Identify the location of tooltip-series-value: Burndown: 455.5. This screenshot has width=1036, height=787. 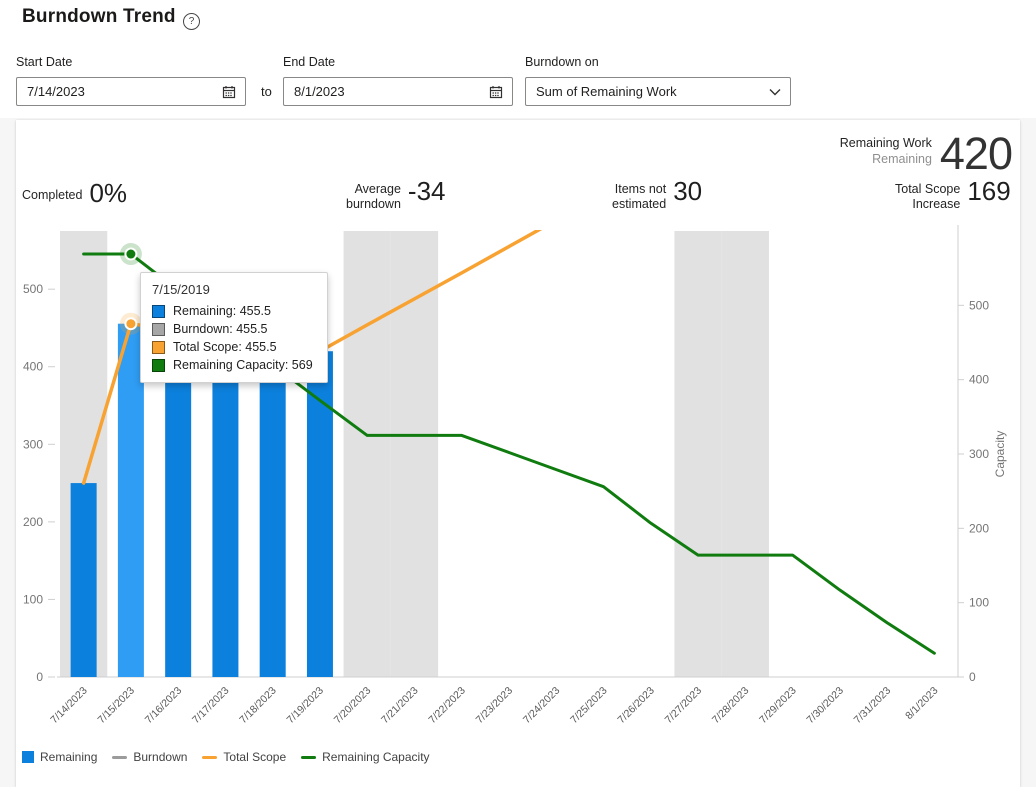
(220, 329).